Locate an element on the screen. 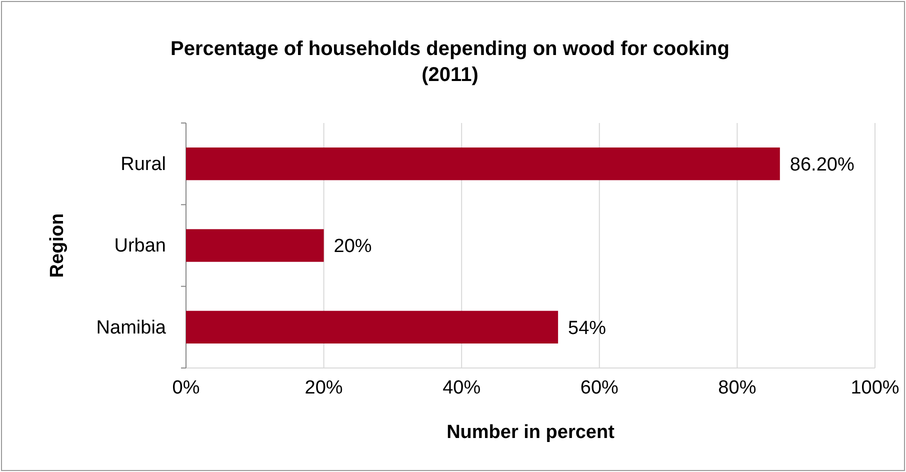 This screenshot has width=906, height=472. x-tick-label: 0% is located at coordinates (186, 387).